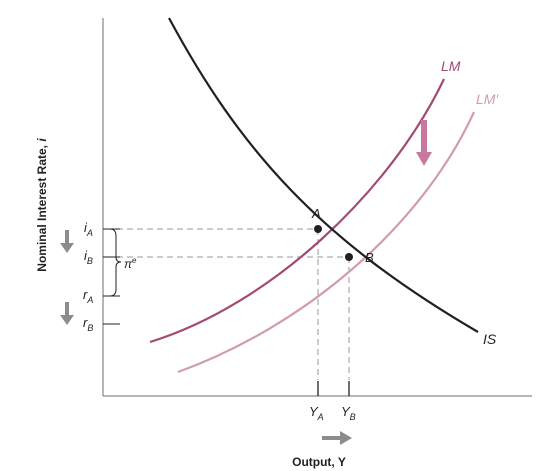 This screenshot has height=471, width=552. What do you see at coordinates (337, 438) in the screenshot?
I see `output-right-arrow` at bounding box center [337, 438].